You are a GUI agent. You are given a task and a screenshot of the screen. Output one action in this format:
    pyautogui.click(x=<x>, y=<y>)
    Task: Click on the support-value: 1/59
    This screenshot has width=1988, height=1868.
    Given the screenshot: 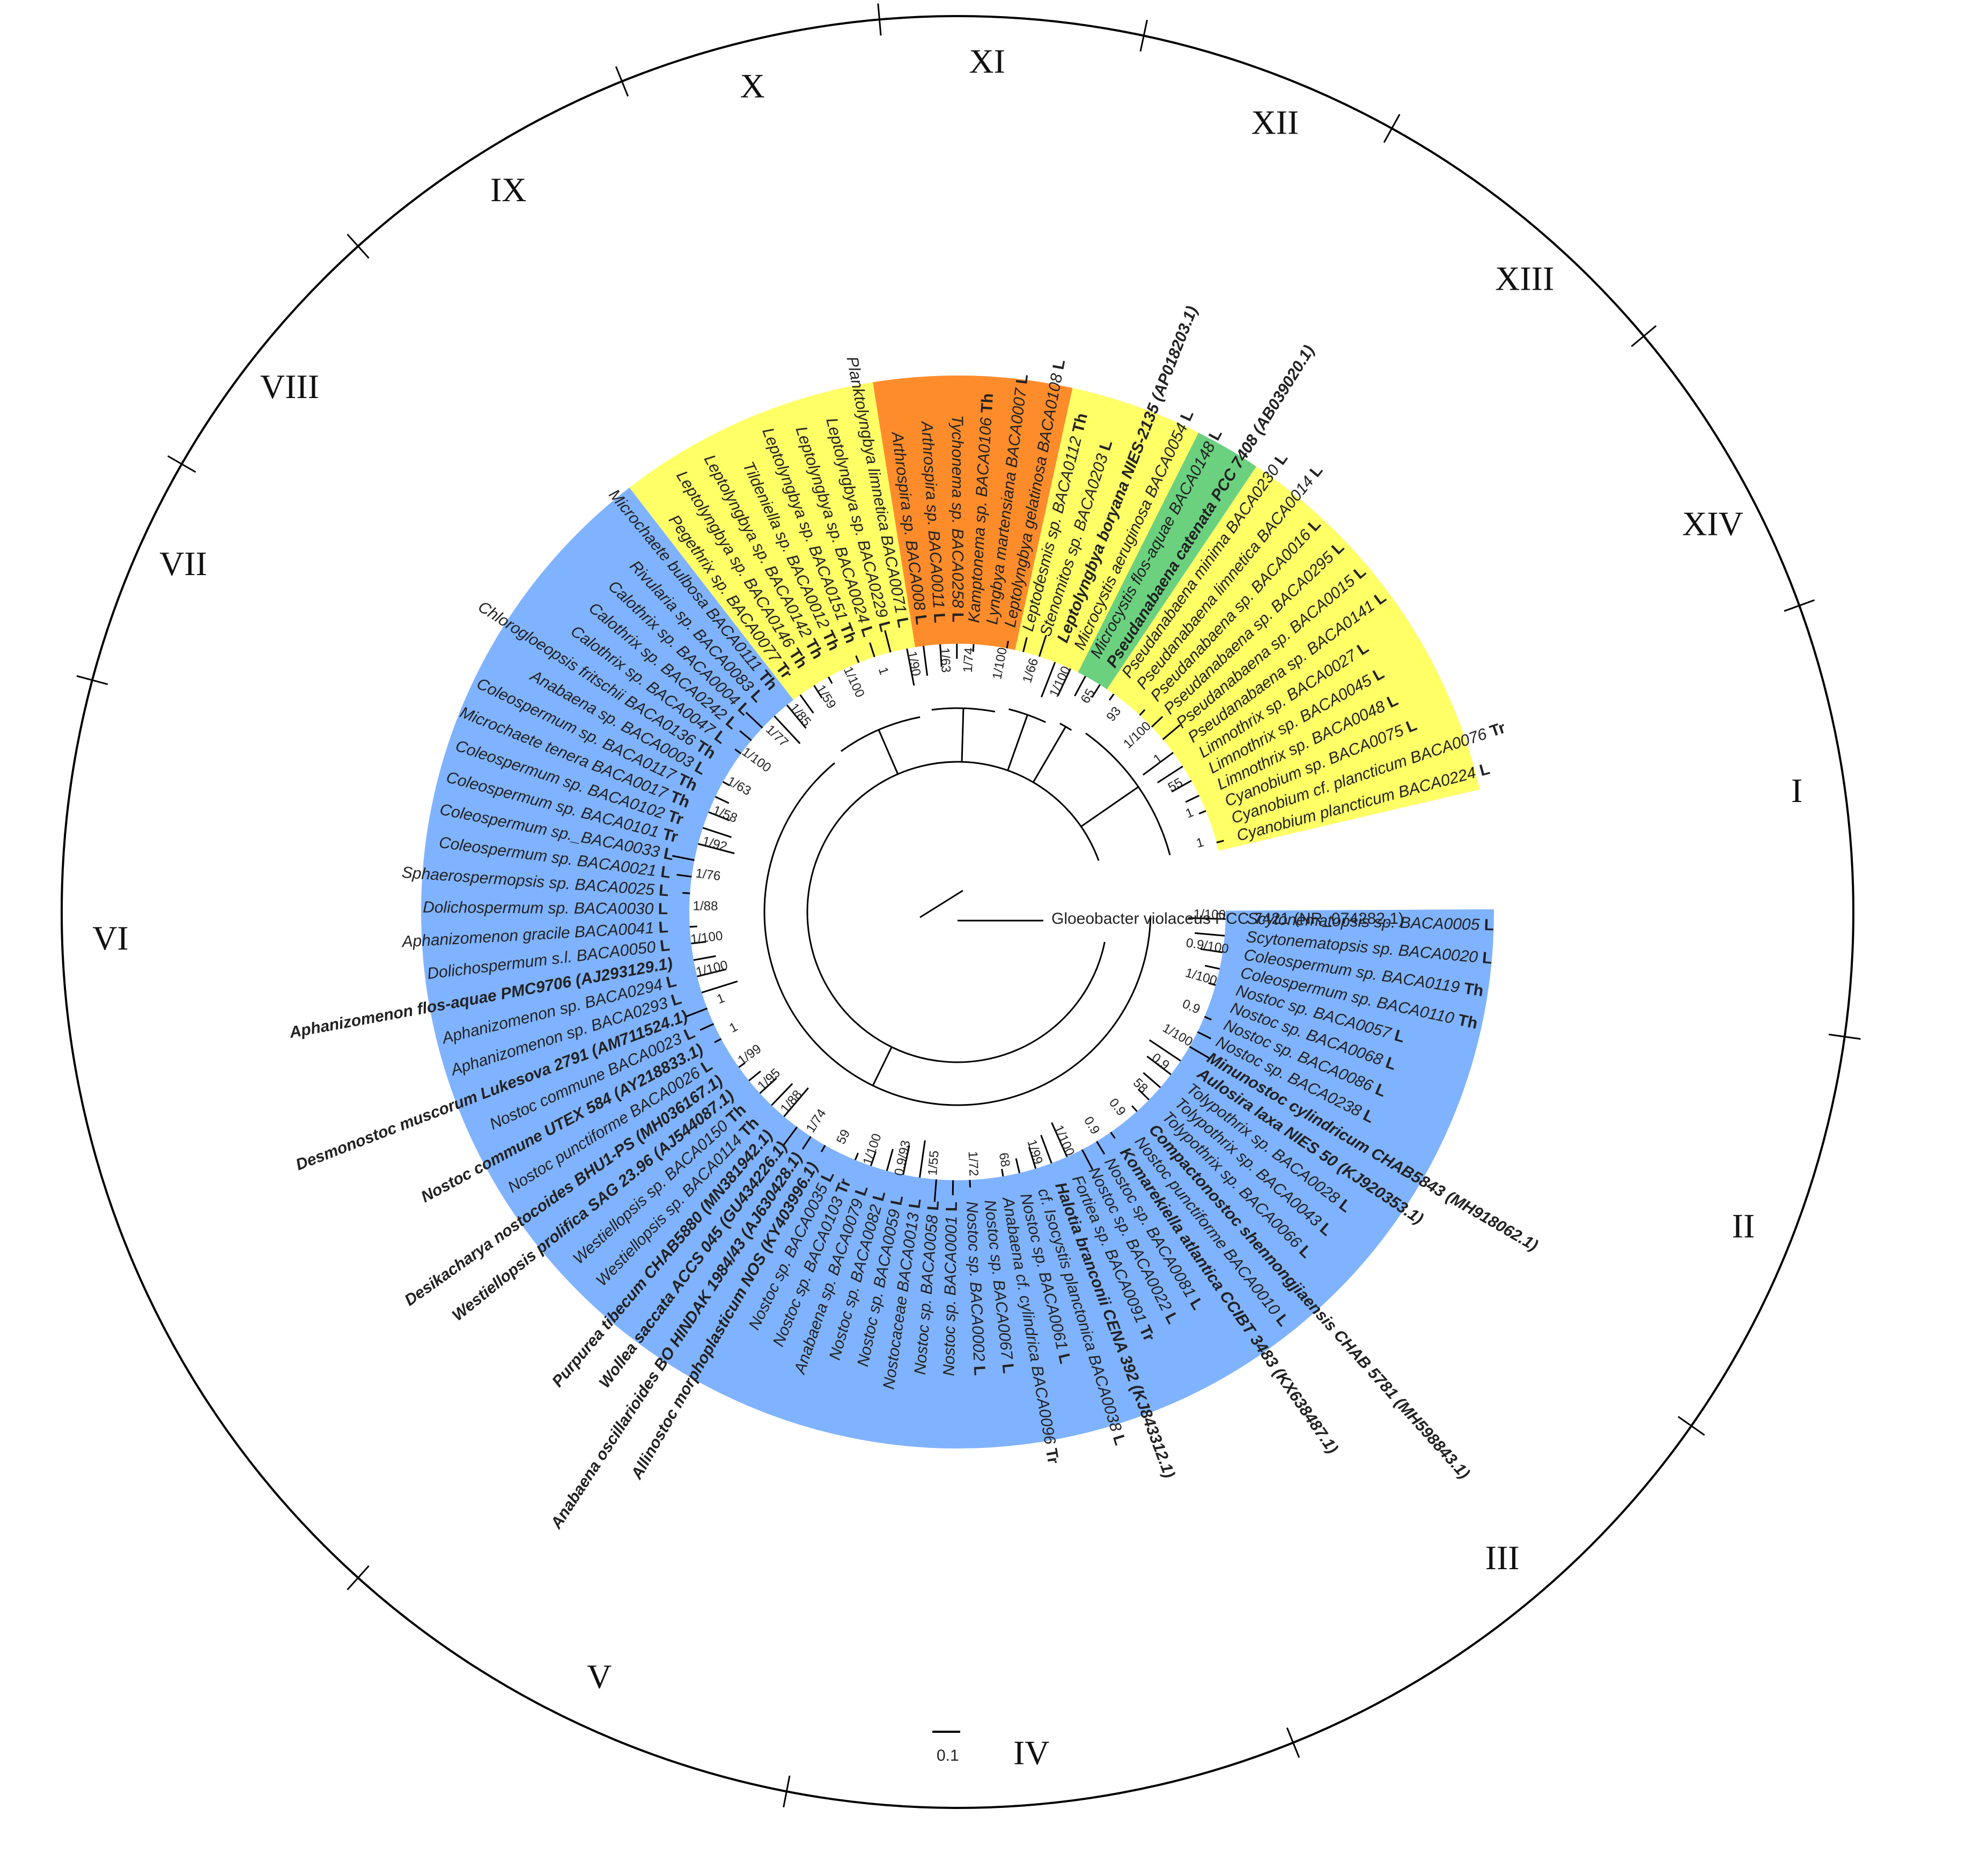 What is the action you would take?
    pyautogui.click(x=826, y=697)
    